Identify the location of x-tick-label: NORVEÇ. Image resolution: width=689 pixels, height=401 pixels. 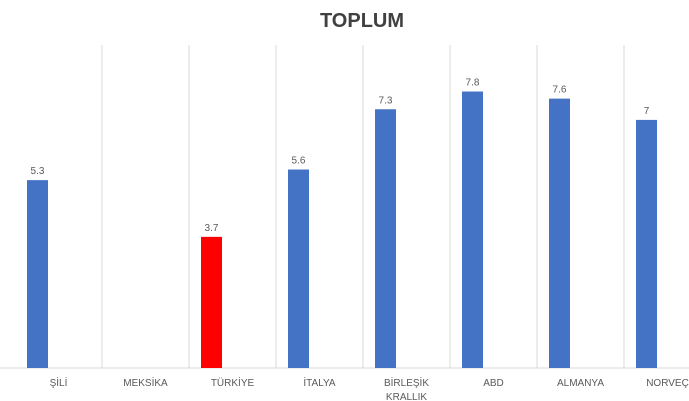
(667, 383).